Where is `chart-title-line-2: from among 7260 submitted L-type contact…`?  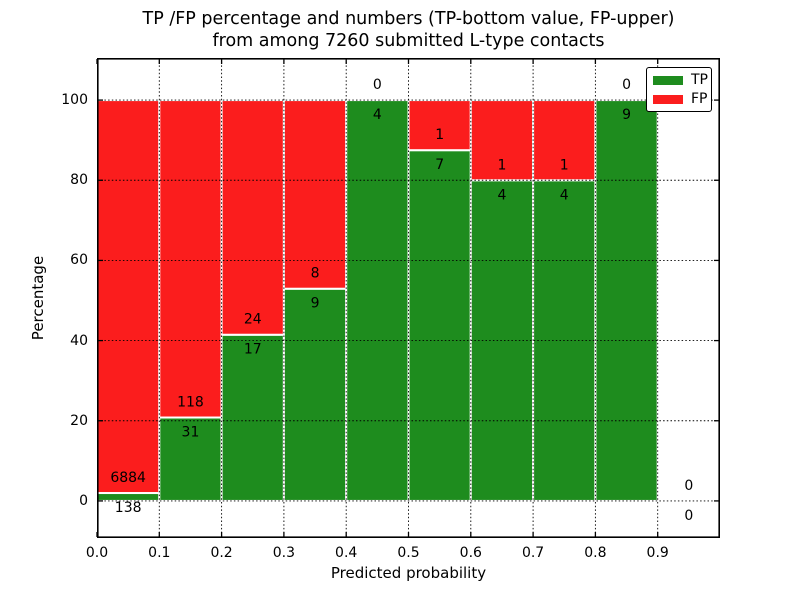 chart-title-line-2: from among 7260 submitted L-type contact… is located at coordinates (408, 41).